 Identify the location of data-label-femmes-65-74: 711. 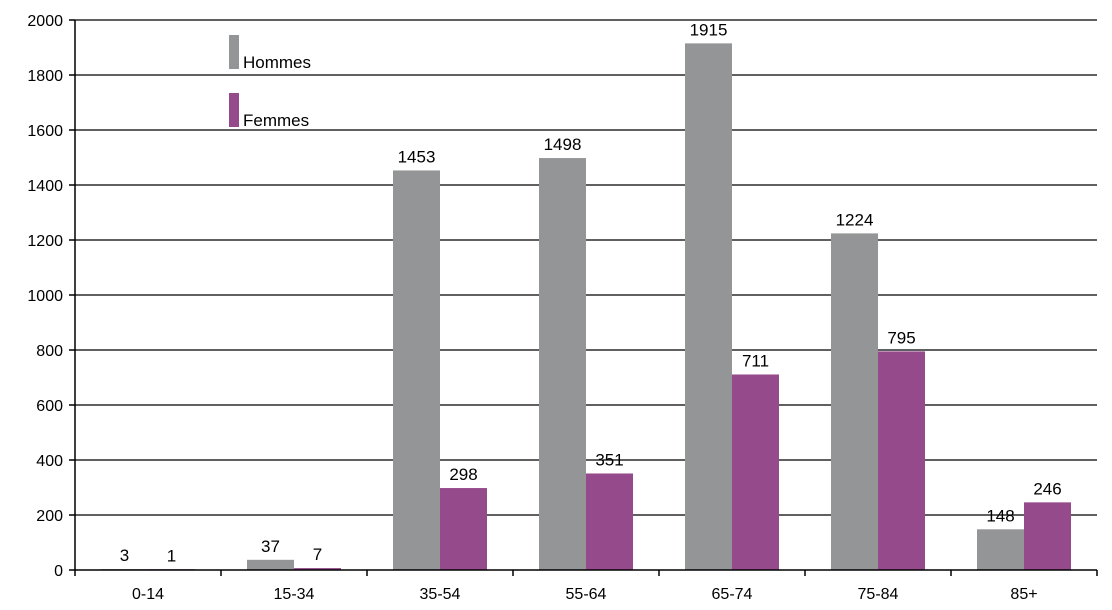
(755, 360).